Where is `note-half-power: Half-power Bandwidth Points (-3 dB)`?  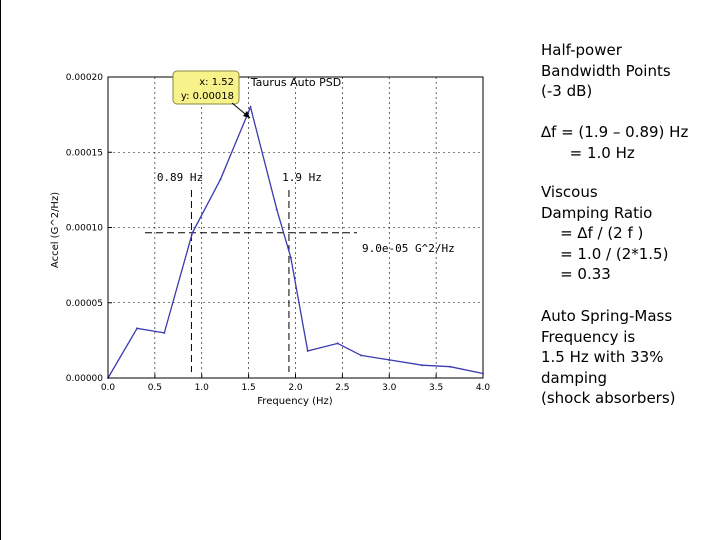 note-half-power: Half-power Bandwidth Points (-3 dB) is located at coordinates (606, 71).